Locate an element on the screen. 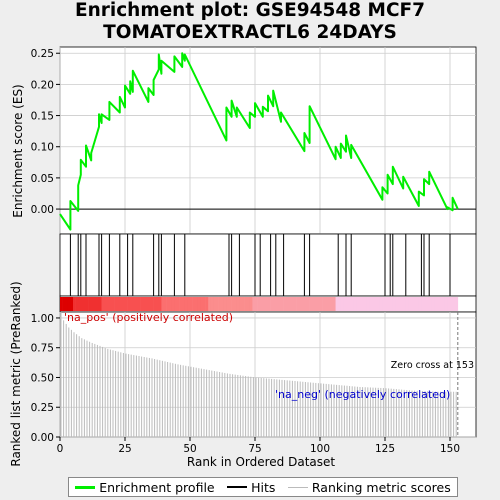 The height and width of the screenshot is (500, 500). ranking-y-ticks: 0.00 0.25 0.50 0.75 1.00 is located at coordinates (45, 378).